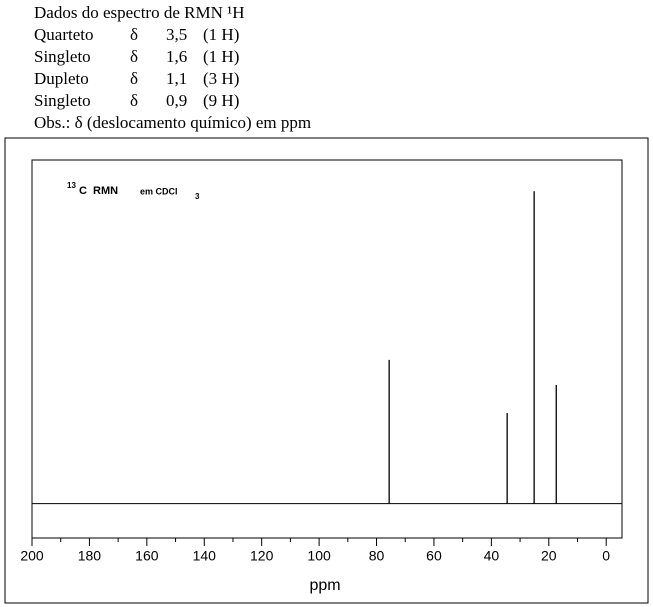  Describe the element at coordinates (61, 78) in the screenshot. I see `header-cell: Dupleto` at that location.